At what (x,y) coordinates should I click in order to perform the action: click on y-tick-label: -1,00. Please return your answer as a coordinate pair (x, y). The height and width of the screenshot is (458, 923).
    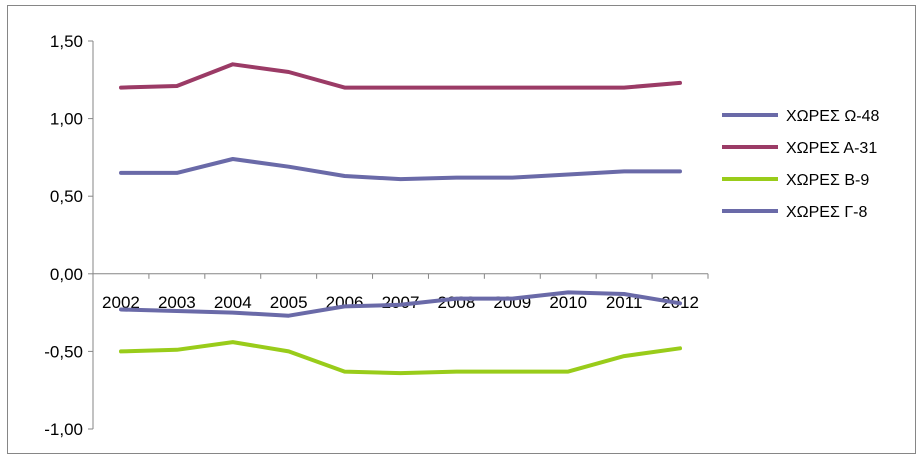
    Looking at the image, I should click on (63, 429).